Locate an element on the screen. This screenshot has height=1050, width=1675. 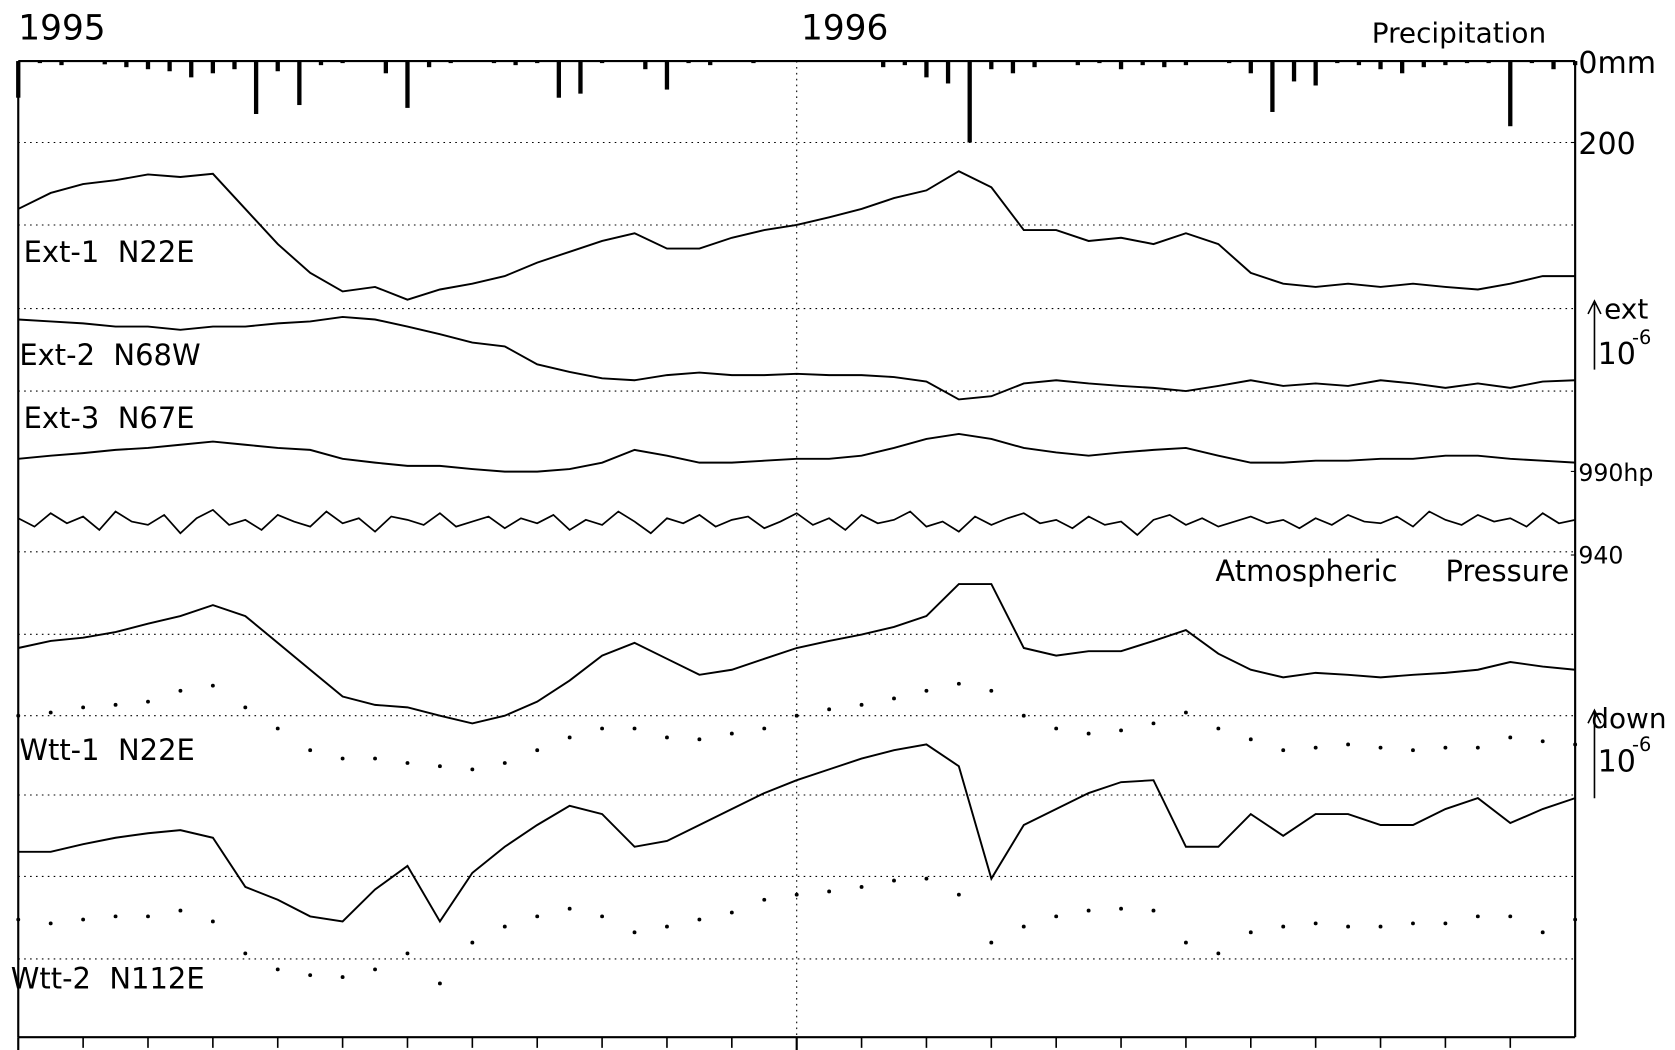
y-tick-label: 200 is located at coordinates (1606, 144).